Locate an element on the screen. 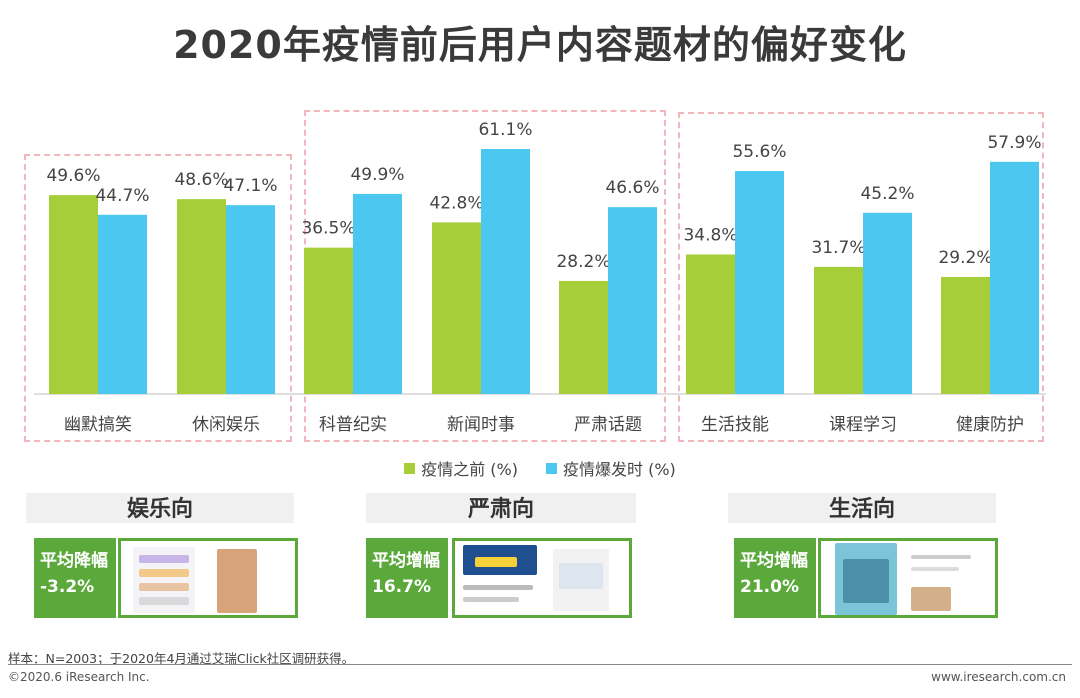  label-before-0: 49.6% is located at coordinates (73, 176).